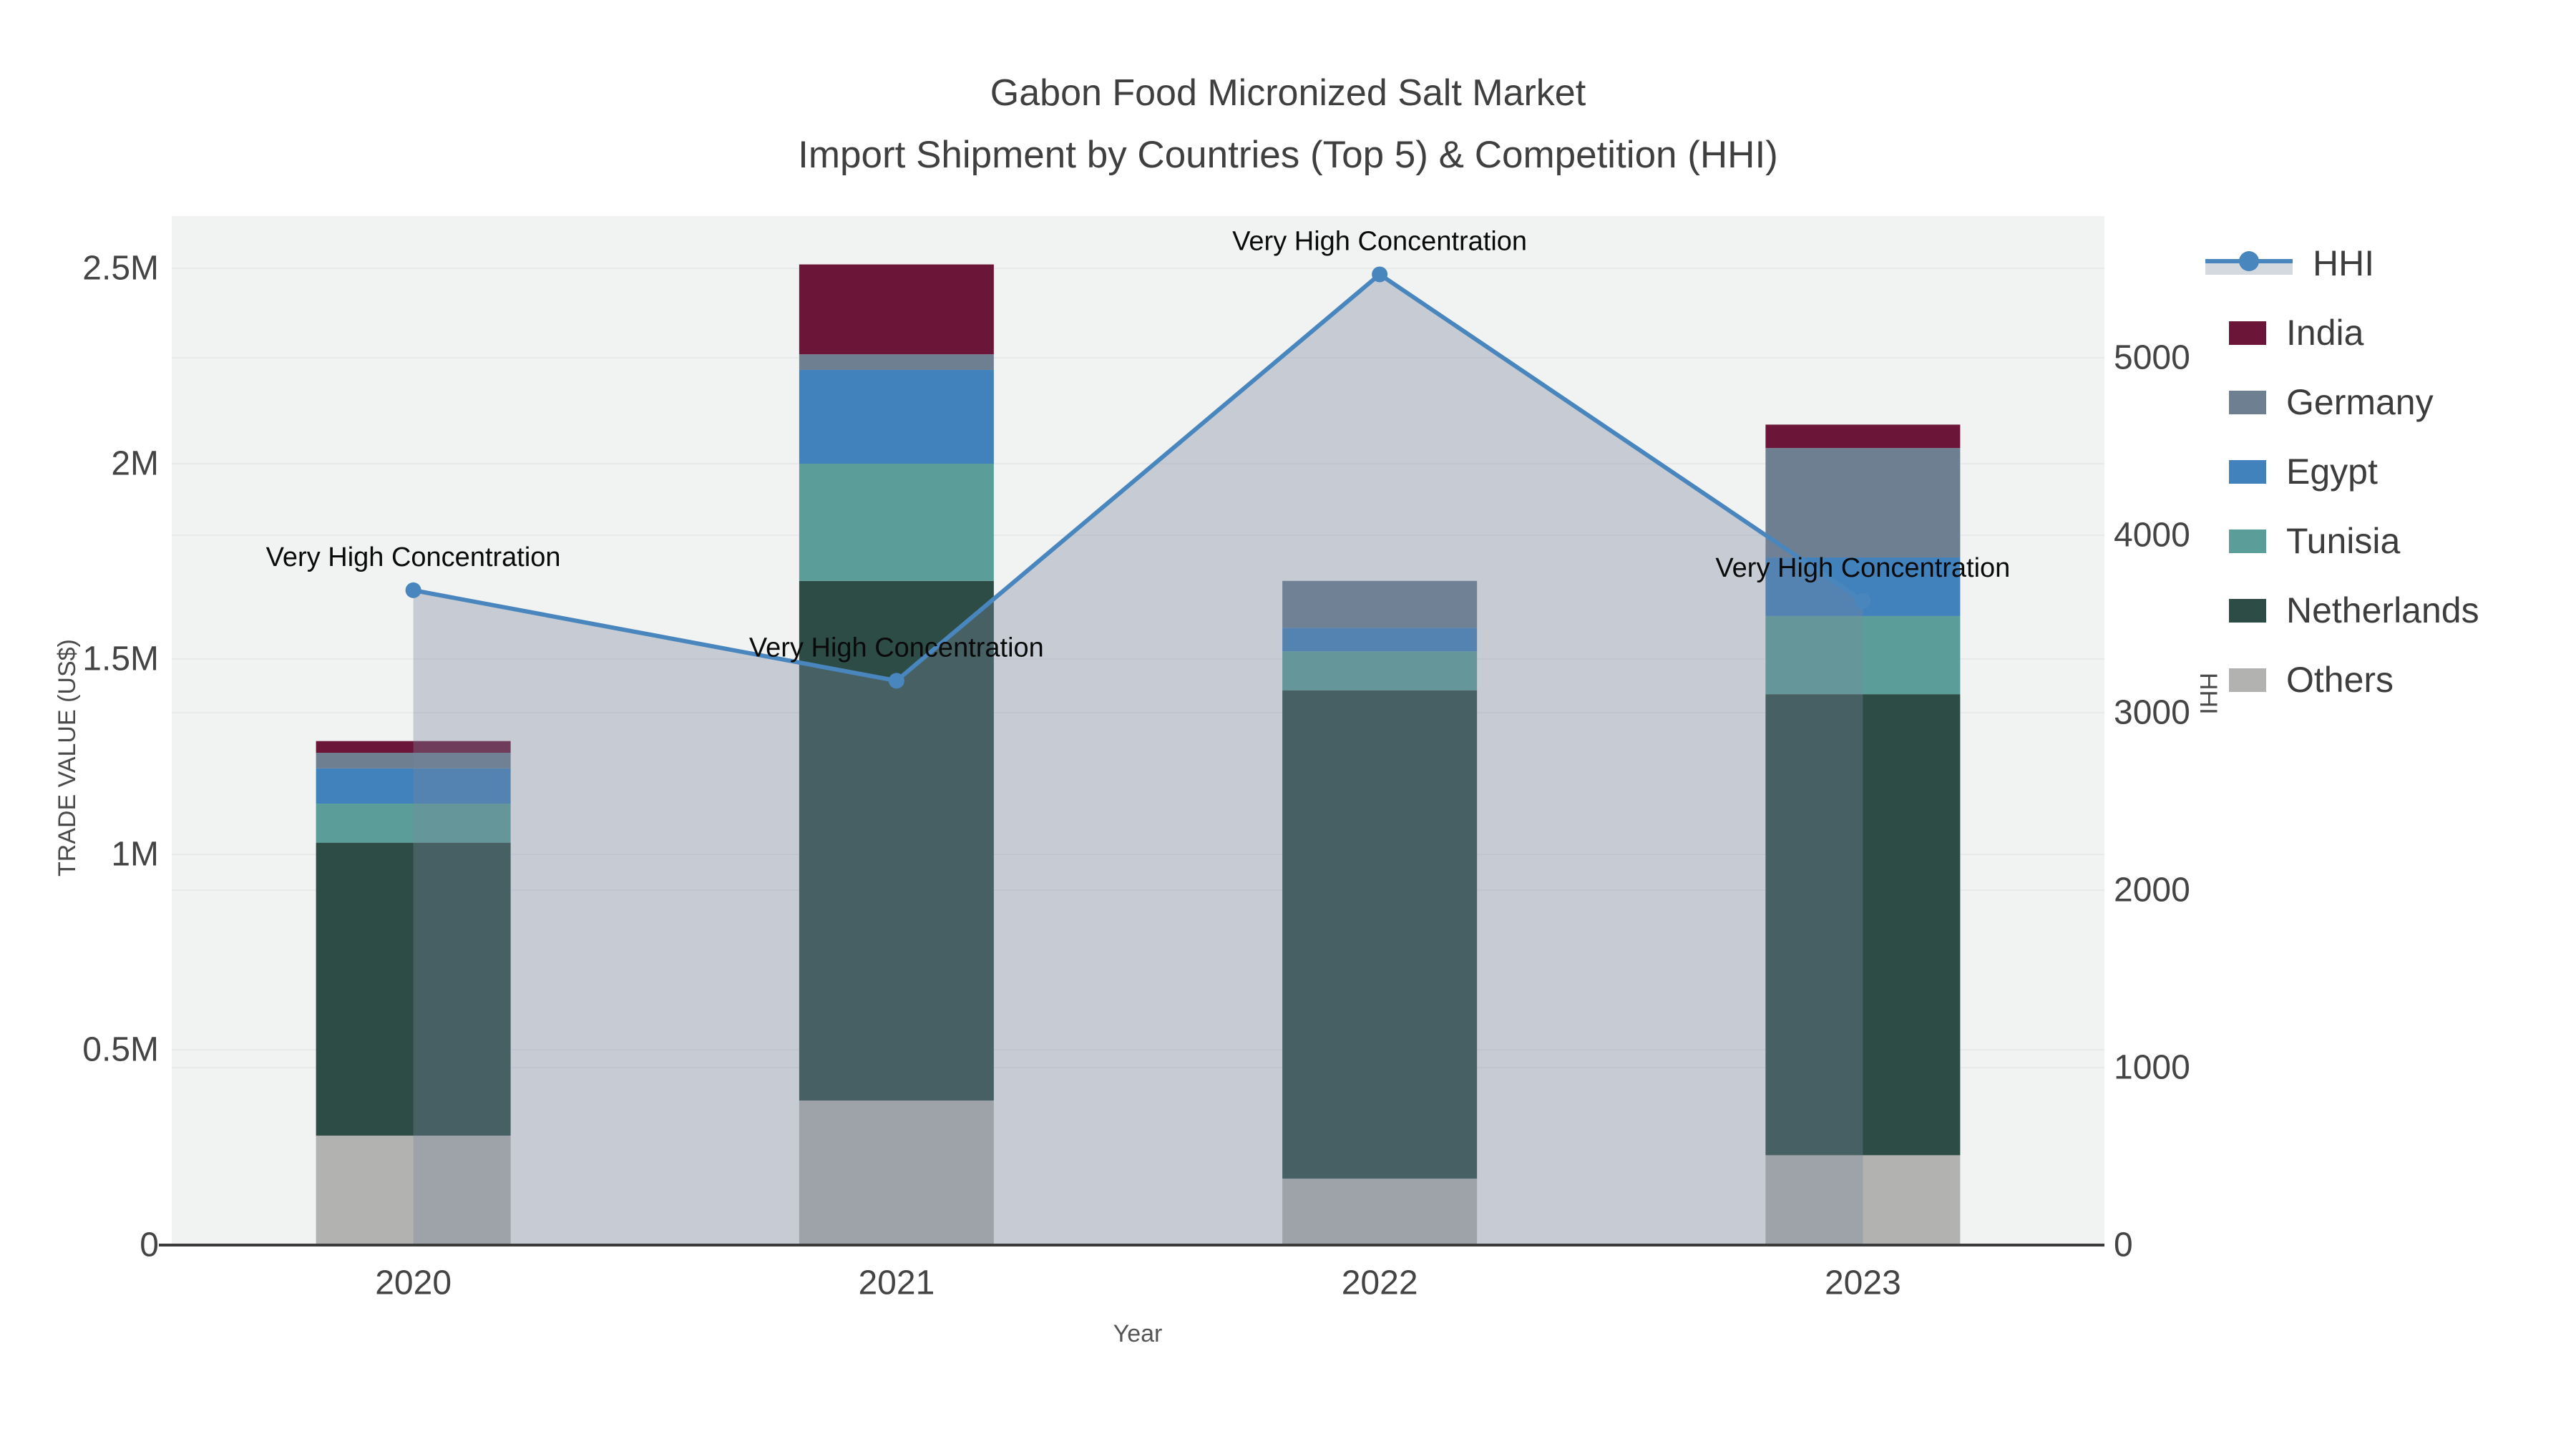 The height and width of the screenshot is (1449, 2576). Describe the element at coordinates (2152, 713) in the screenshot. I see `y-right-tick-label: 3000` at that location.